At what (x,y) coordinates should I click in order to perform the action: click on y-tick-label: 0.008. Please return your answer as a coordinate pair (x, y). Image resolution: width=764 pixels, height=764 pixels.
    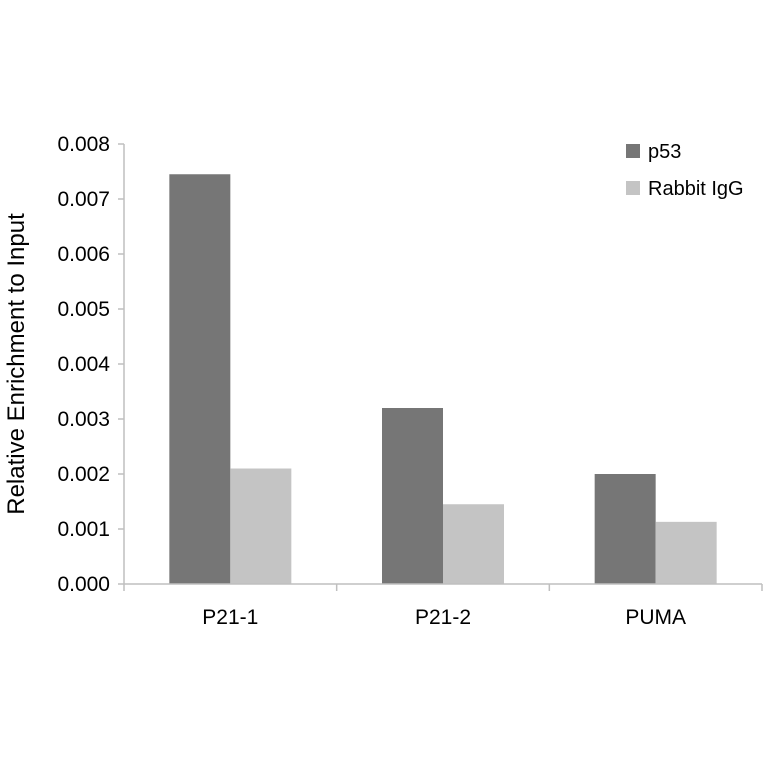
    Looking at the image, I should click on (83, 144).